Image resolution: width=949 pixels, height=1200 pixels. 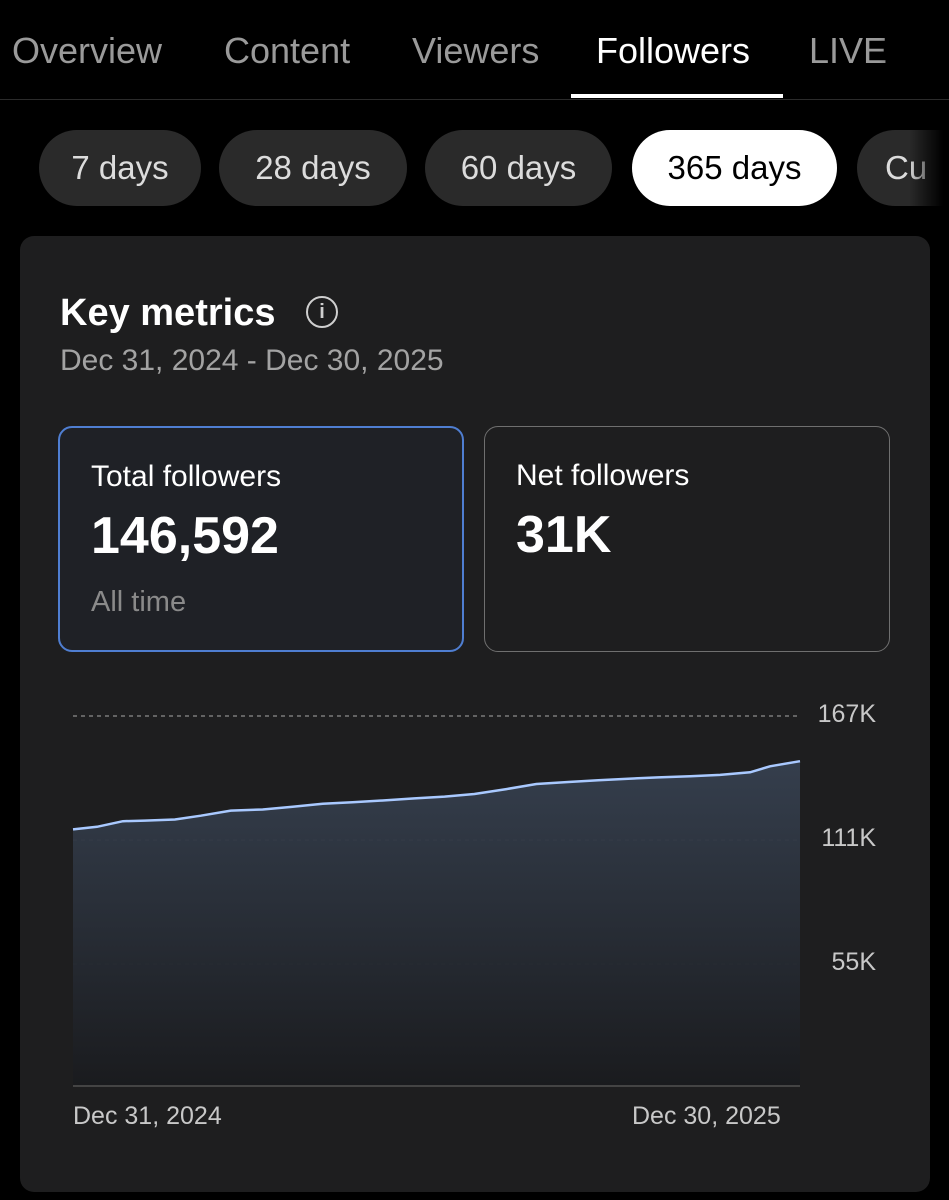 I want to click on tab-followers: Followers, so click(x=673, y=50).